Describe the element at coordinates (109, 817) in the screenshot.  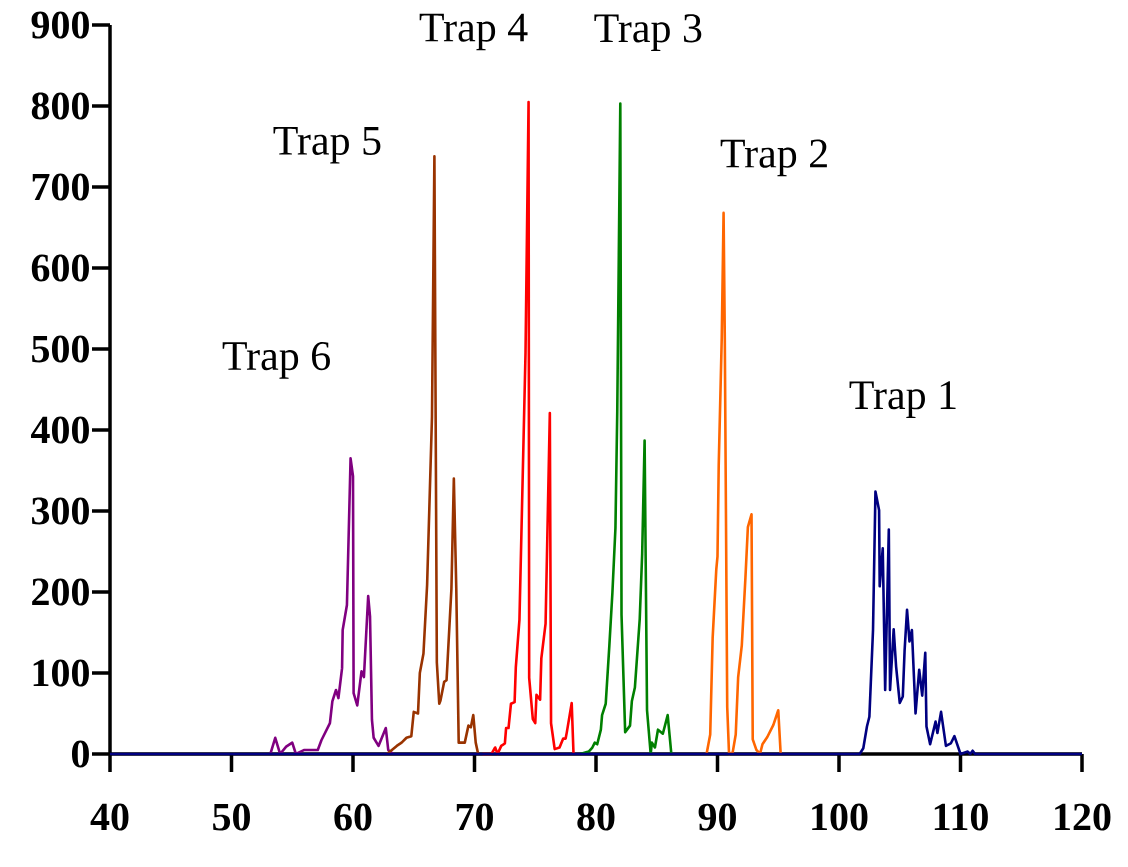
I see `x-tick-label: 40` at that location.